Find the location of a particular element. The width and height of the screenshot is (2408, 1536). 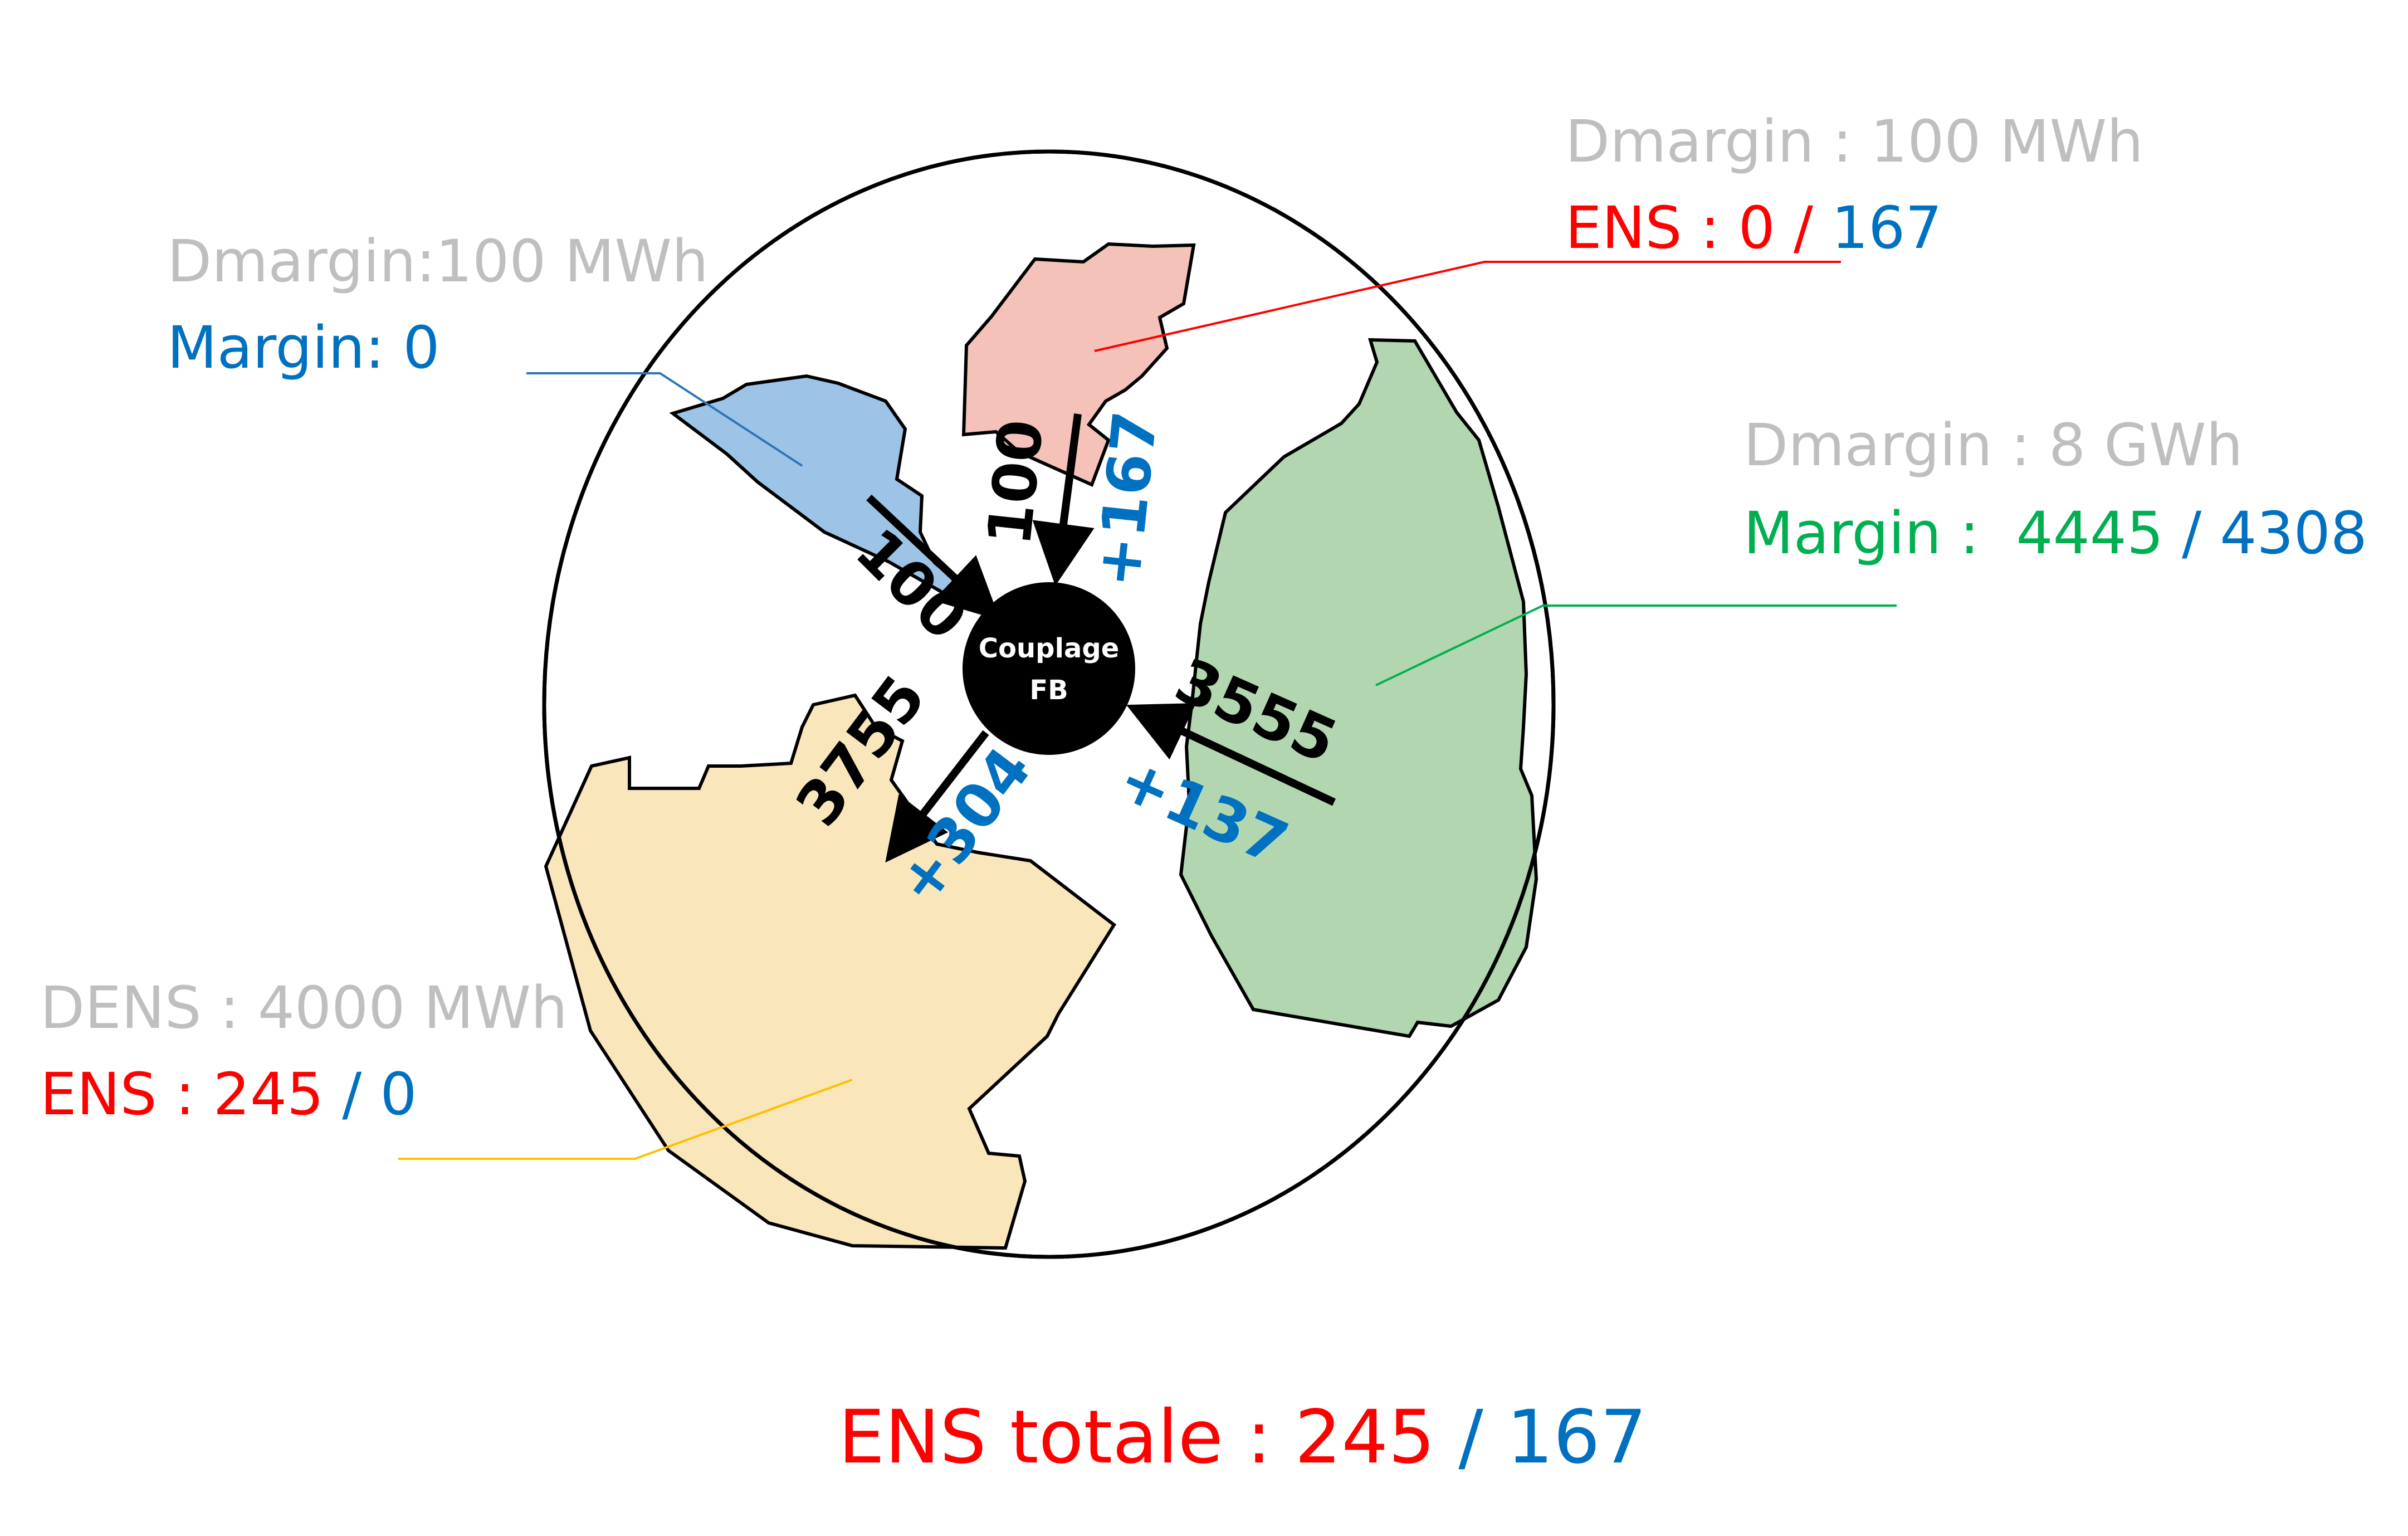

green-margin-value2: 4308 is located at coordinates (2293, 533).